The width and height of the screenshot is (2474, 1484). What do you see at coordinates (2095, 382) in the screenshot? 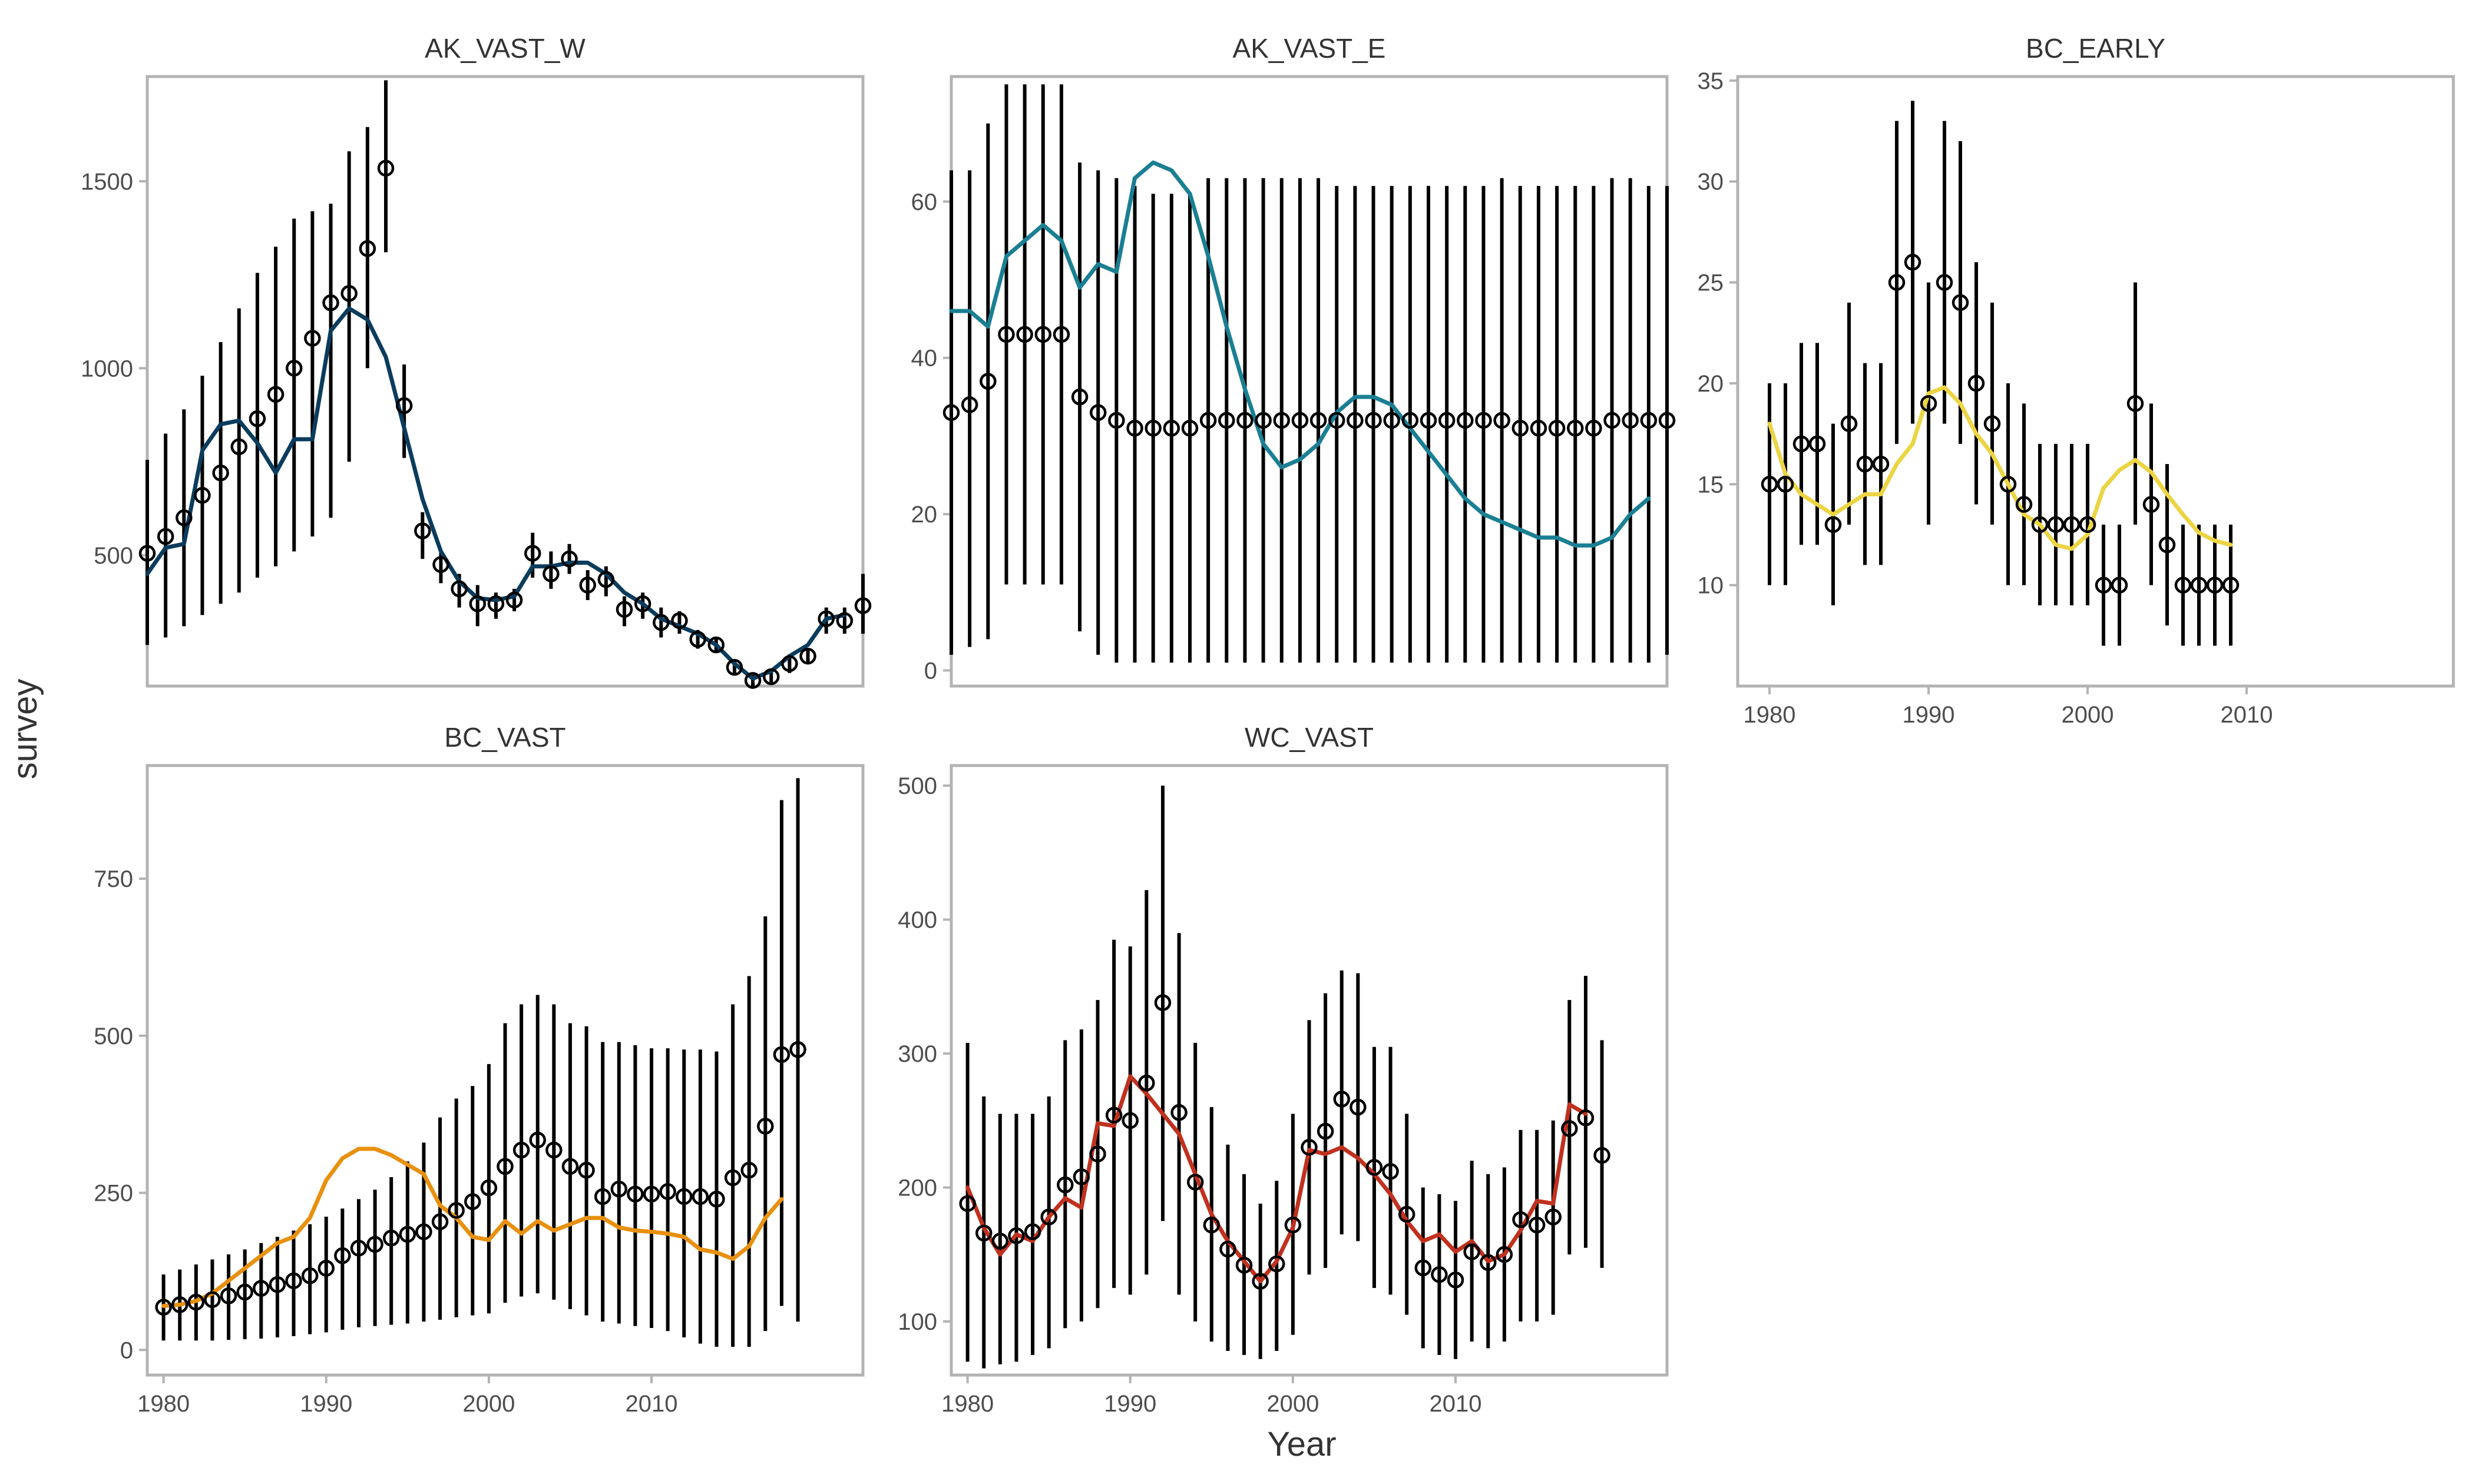
I see `panel-frame` at bounding box center [2095, 382].